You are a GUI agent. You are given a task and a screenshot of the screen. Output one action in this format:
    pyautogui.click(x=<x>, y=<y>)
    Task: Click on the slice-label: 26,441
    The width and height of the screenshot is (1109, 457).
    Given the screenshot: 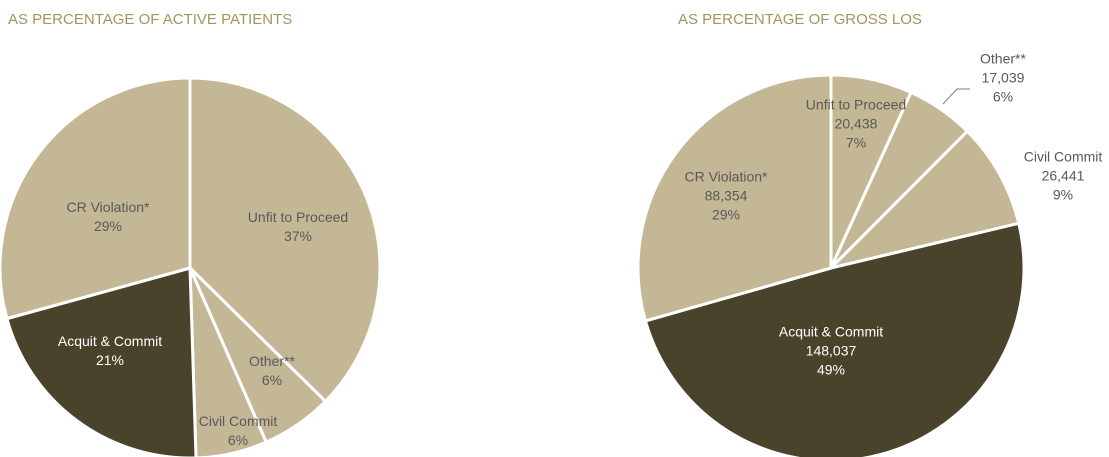 What is the action you would take?
    pyautogui.click(x=1063, y=176)
    